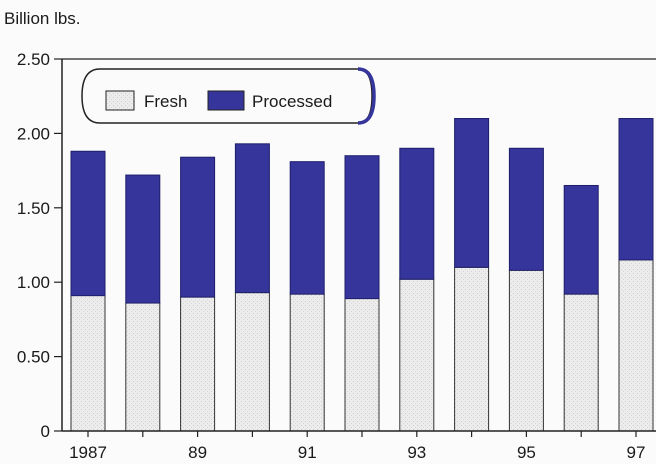 The height and width of the screenshot is (464, 656). Describe the element at coordinates (33, 133) in the screenshot. I see `y-tick-label: 2.00` at that location.